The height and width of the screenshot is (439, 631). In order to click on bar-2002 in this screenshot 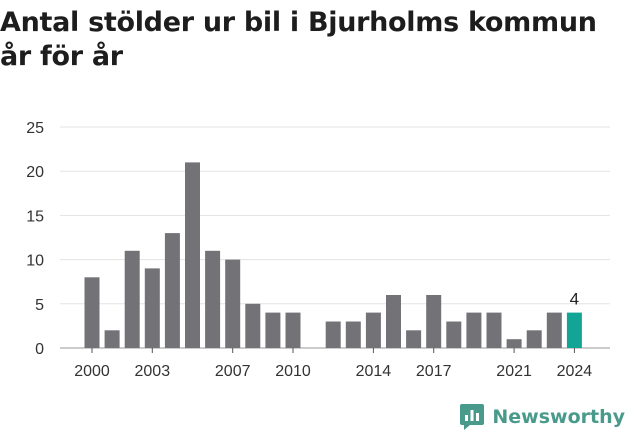, I will do `click(132, 299)`.